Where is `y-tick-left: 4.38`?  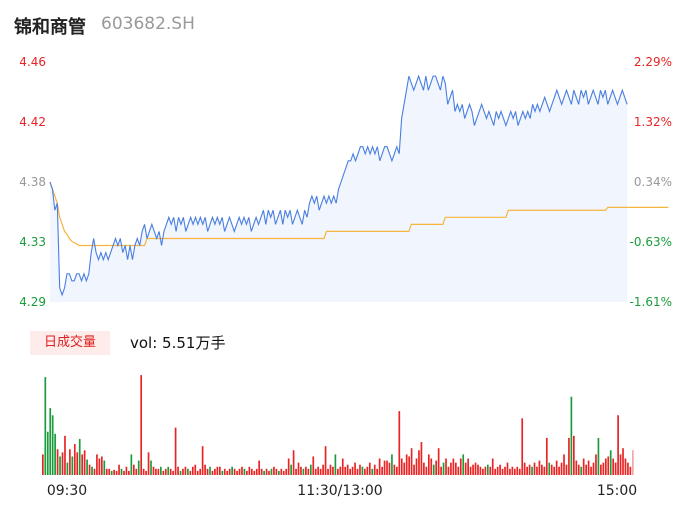 y-tick-left: 4.38 is located at coordinates (32, 182).